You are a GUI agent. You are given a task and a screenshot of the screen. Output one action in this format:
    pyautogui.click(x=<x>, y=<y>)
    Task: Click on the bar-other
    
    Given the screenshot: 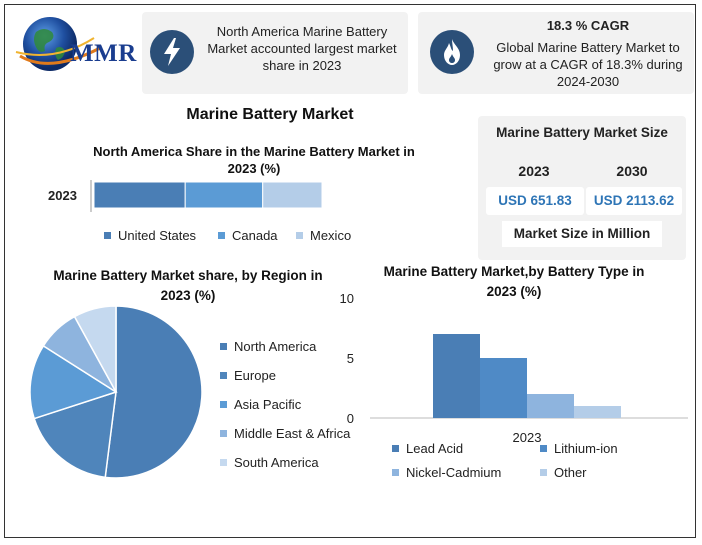 What is the action you would take?
    pyautogui.click(x=597, y=412)
    